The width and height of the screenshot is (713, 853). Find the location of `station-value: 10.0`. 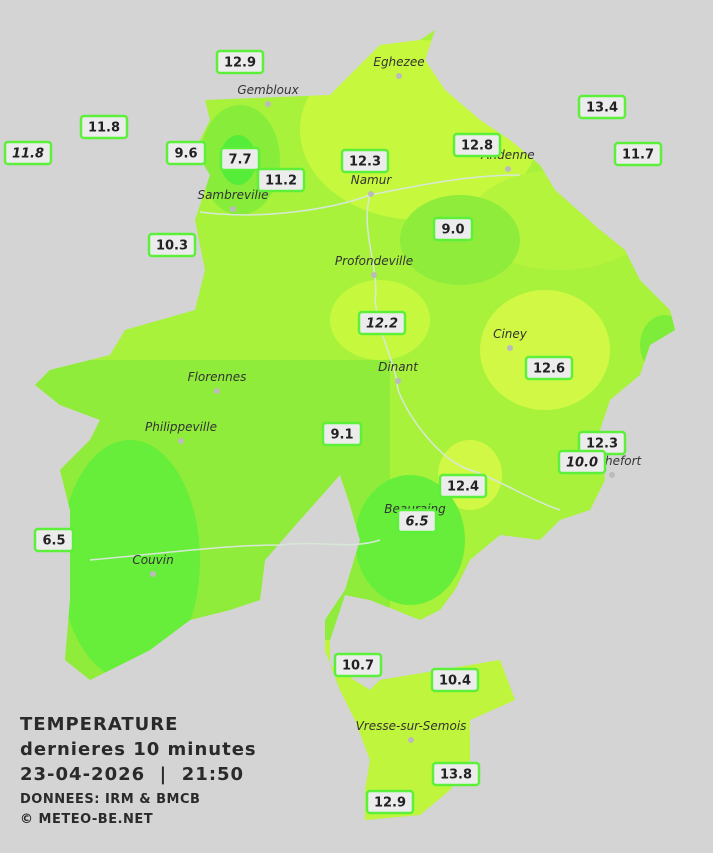

station-value: 10.0 is located at coordinates (582, 463).